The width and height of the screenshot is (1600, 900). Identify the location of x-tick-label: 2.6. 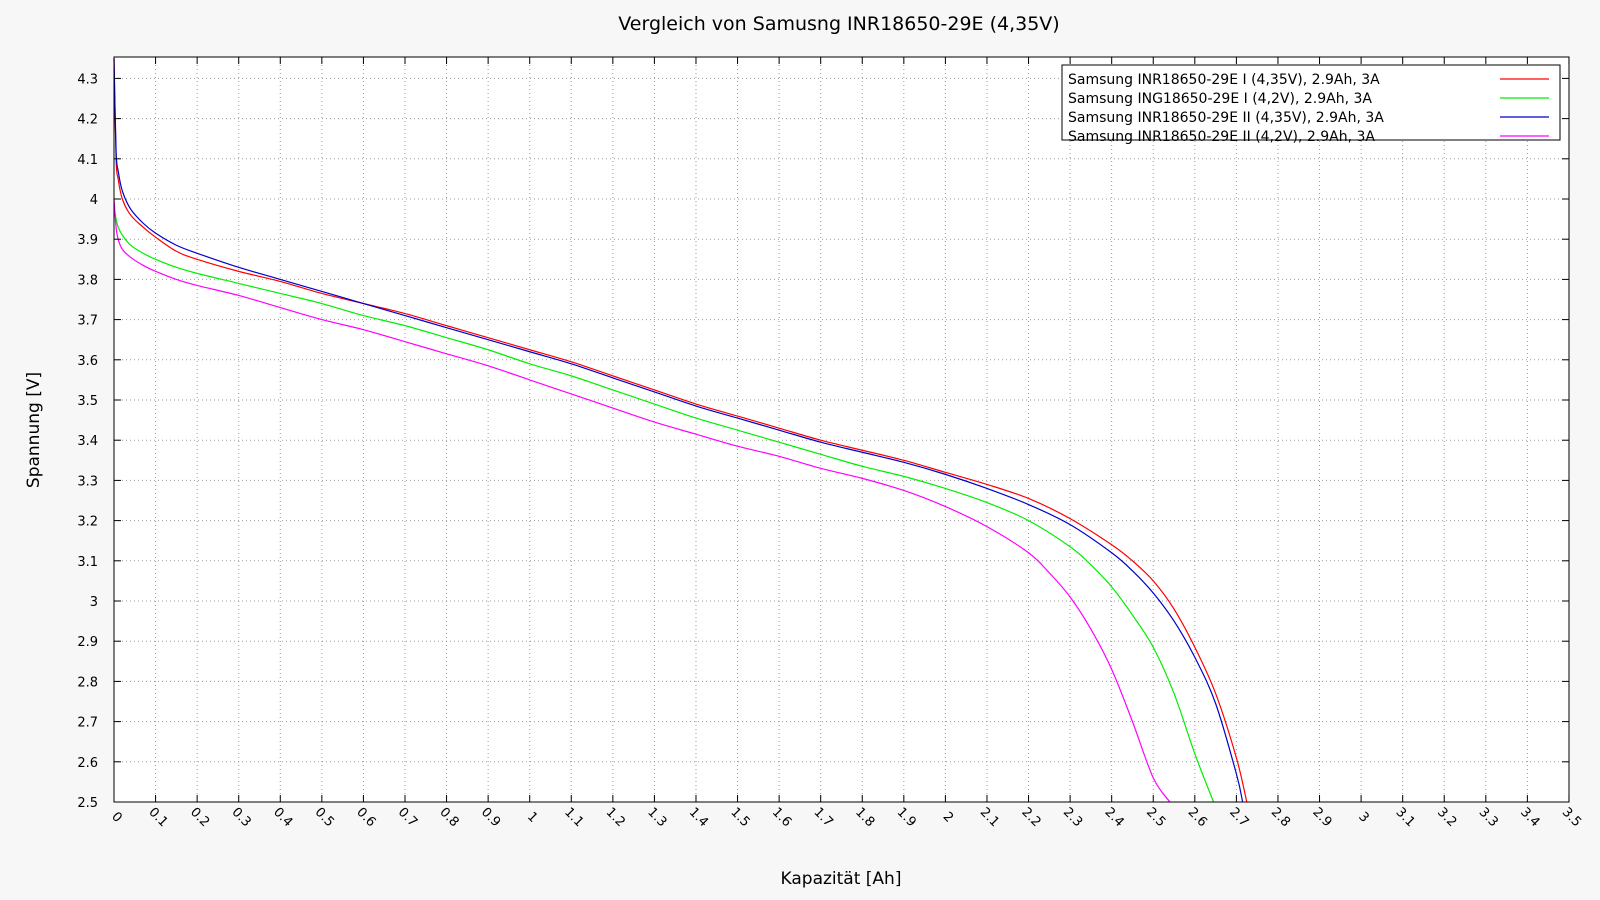
(1197, 817).